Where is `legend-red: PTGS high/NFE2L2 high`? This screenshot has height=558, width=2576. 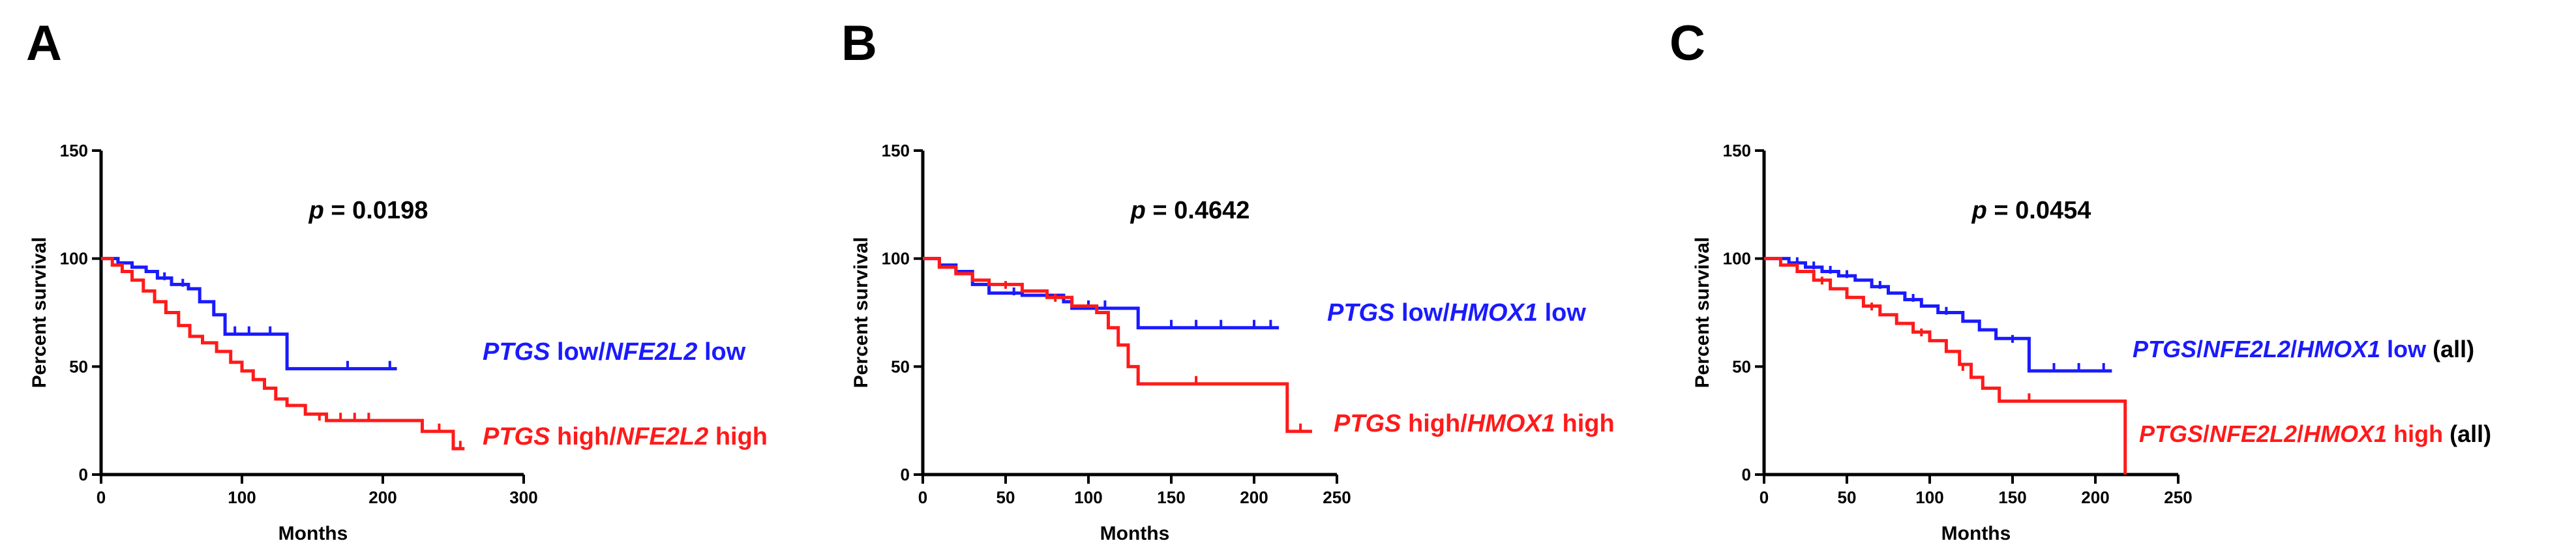 legend-red: PTGS high/NFE2L2 high is located at coordinates (625, 437).